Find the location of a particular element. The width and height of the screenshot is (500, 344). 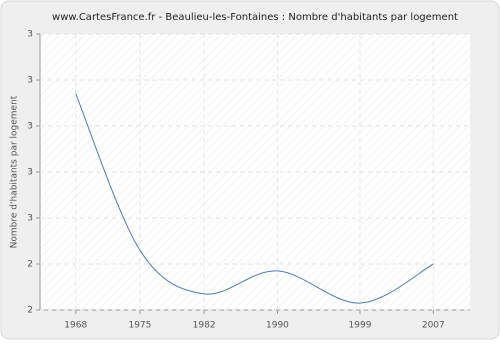

x-tick-label: 1968 is located at coordinates (75, 326).